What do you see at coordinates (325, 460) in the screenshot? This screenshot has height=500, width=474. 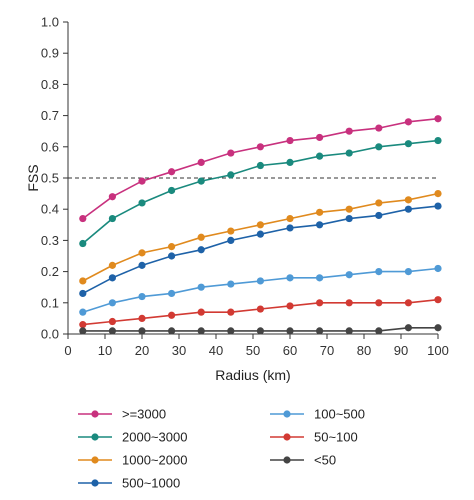 I see `legend-label: <50` at bounding box center [325, 460].